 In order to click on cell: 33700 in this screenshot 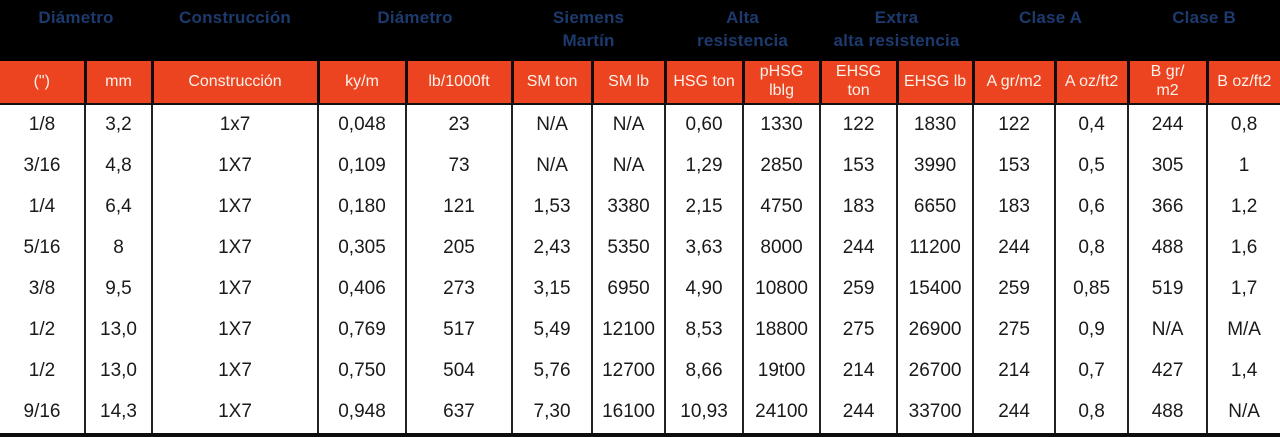, I will do `click(935, 414)`.